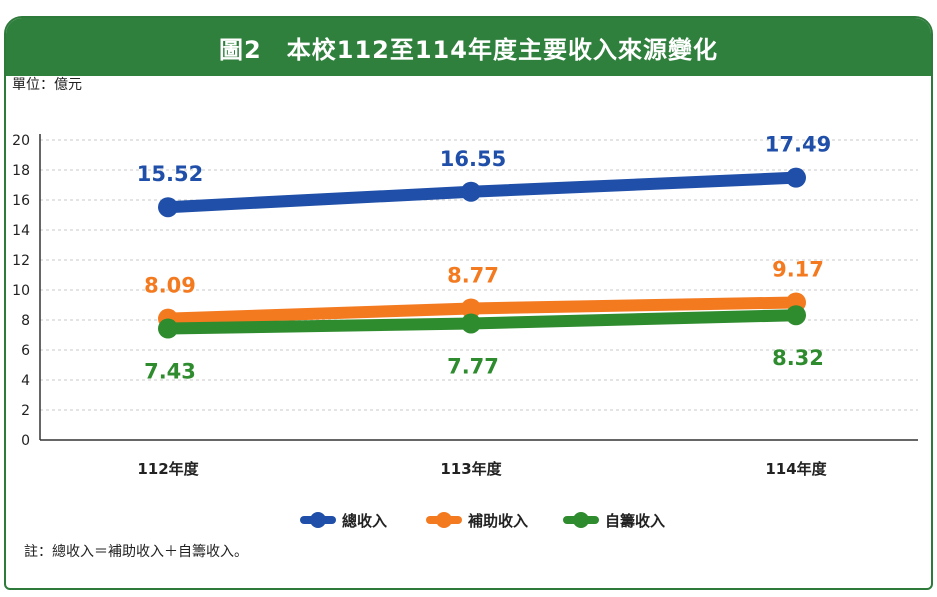 The height and width of the screenshot is (597, 937). Describe the element at coordinates (798, 145) in the screenshot. I see `data-label: 17.49` at that location.